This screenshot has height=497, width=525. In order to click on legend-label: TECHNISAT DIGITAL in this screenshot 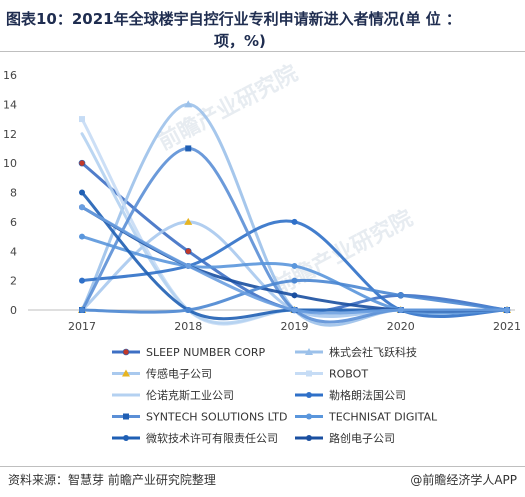, I will do `click(383, 417)`.